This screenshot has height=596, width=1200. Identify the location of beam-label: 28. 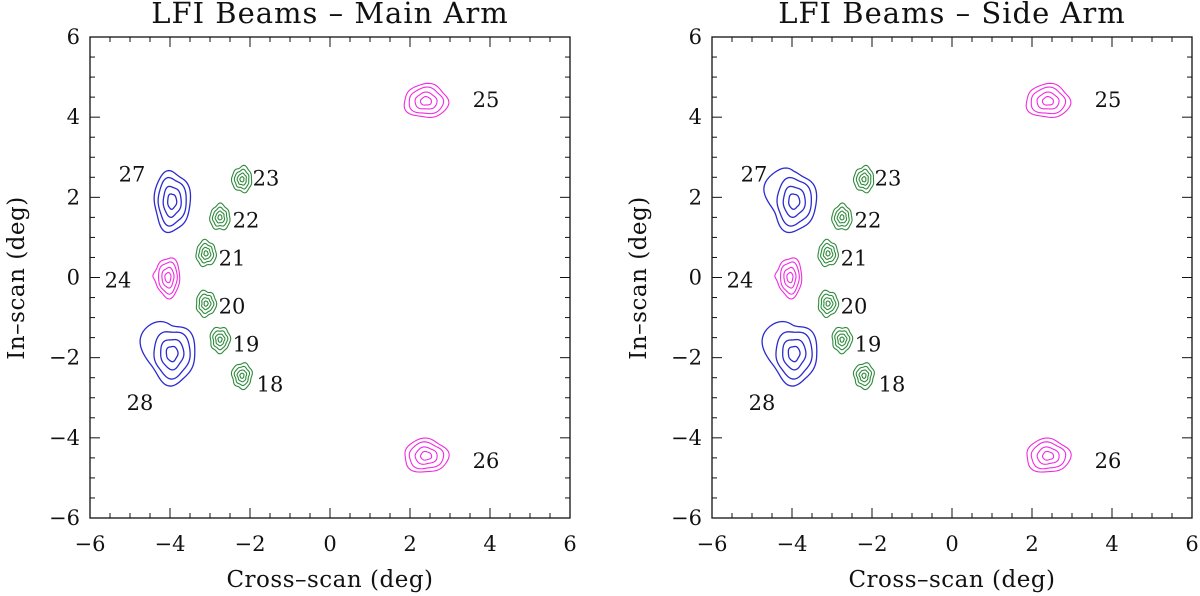
(140, 403).